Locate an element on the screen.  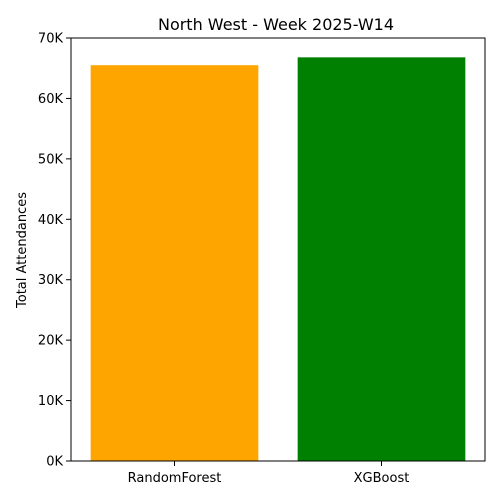
y-tick-label: 10K is located at coordinates (51, 401).